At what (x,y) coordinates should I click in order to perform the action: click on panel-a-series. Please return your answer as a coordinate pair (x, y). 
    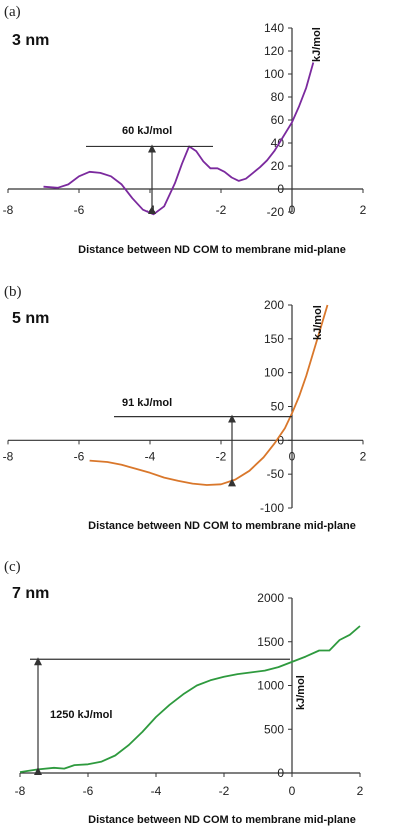
    Looking at the image, I should click on (179, 139).